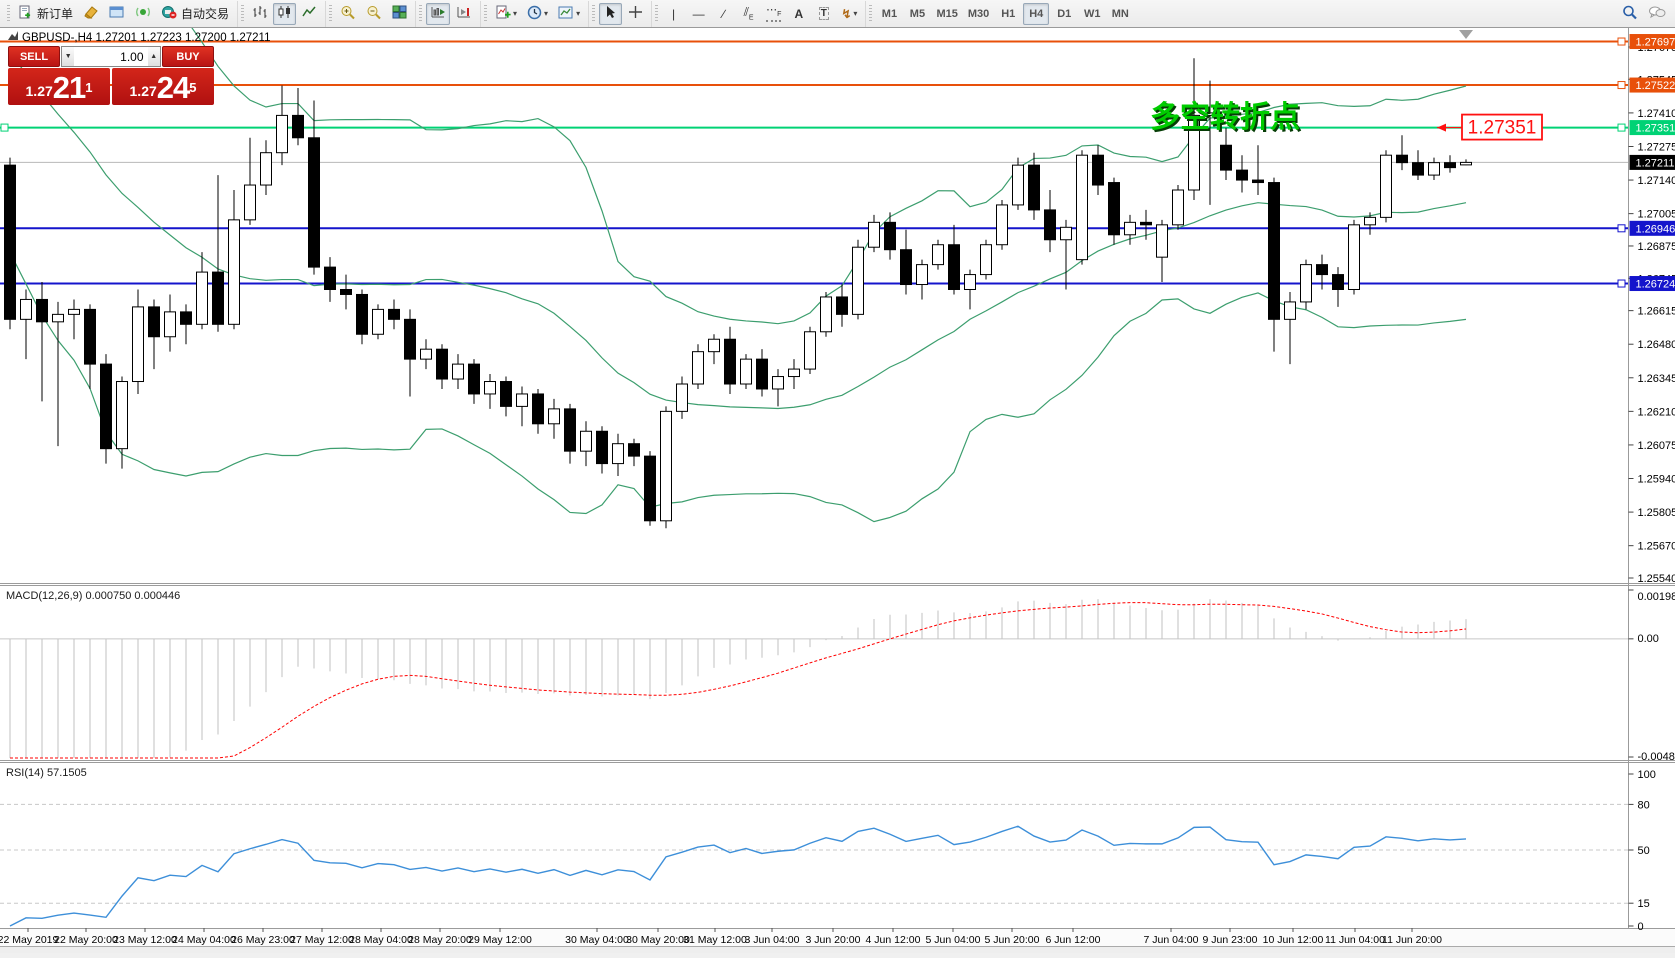 The width and height of the screenshot is (1675, 958). I want to click on new-order-button: 新订单, so click(45, 14).